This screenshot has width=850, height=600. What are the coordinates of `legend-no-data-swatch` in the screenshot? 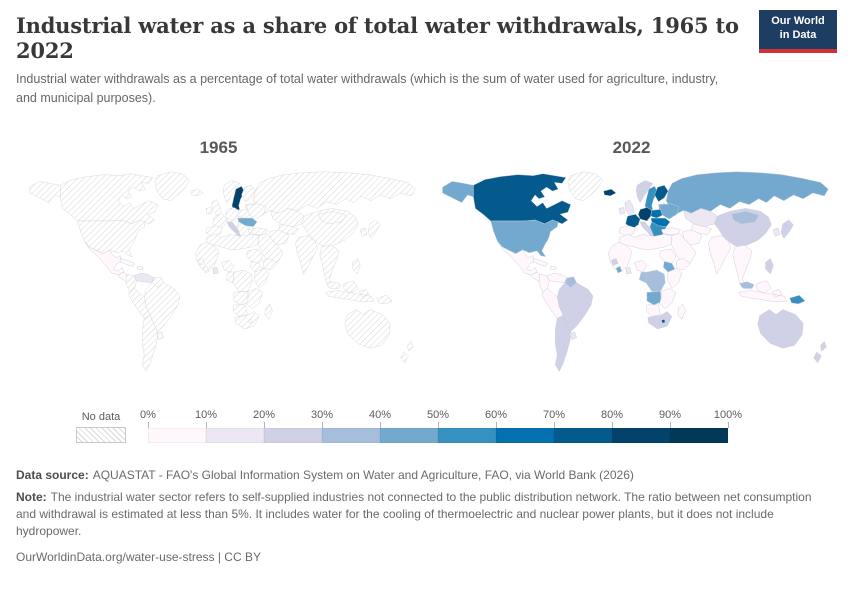 It's located at (101, 435).